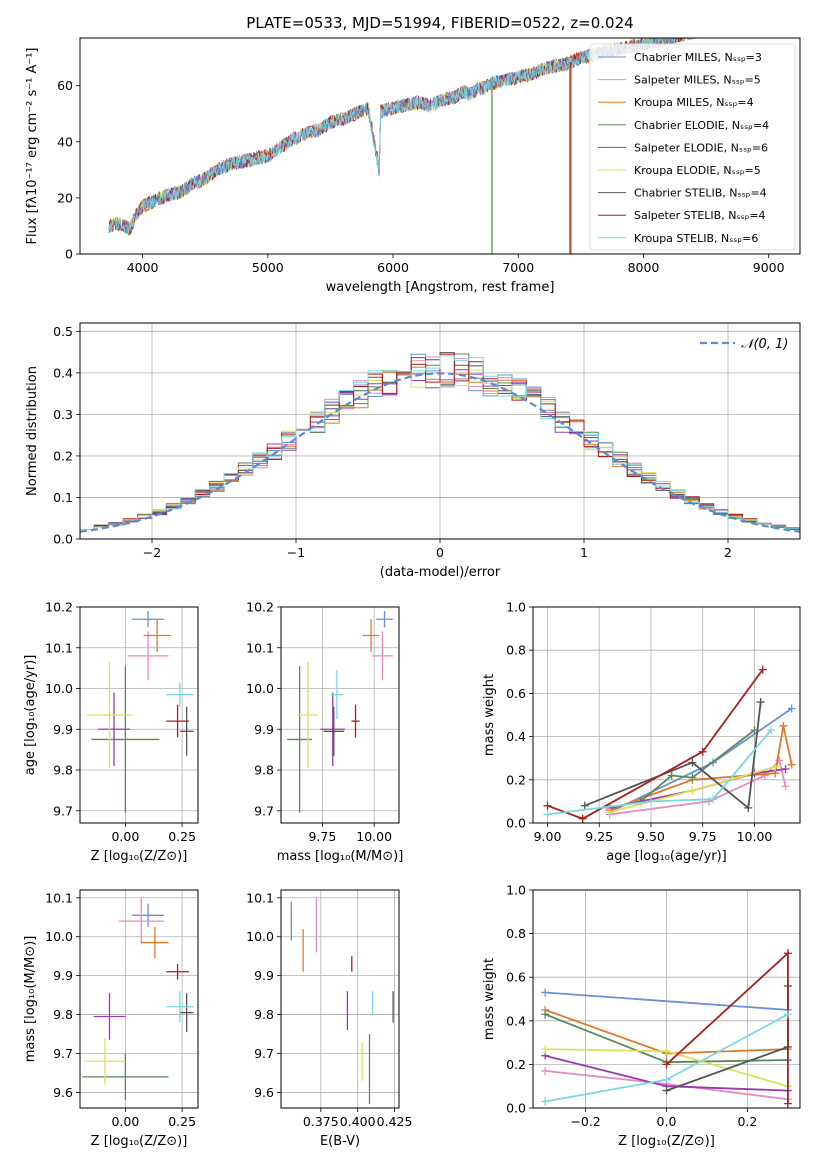 This screenshot has height=1170, width=819. What do you see at coordinates (296, 552) in the screenshot?
I see `x-tick-label: −1` at bounding box center [296, 552].